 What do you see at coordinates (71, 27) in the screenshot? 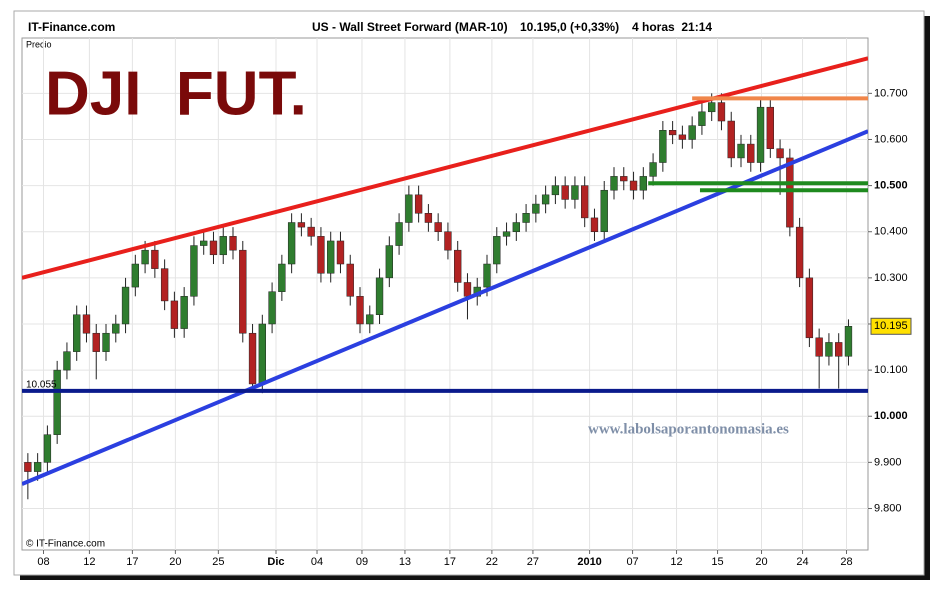
I see `site-name: IT-Finance.com` at bounding box center [71, 27].